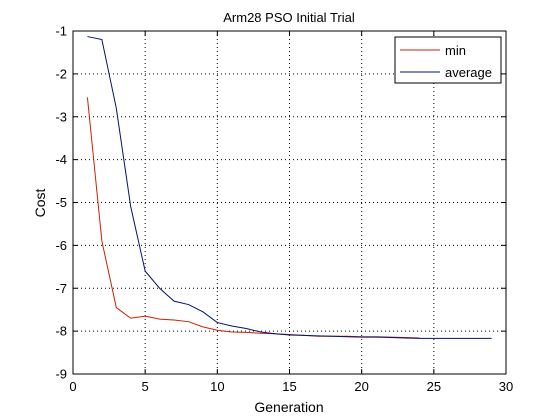 This screenshot has height=420, width=560. What do you see at coordinates (217, 386) in the screenshot?
I see `x-tick-label: 10` at bounding box center [217, 386].